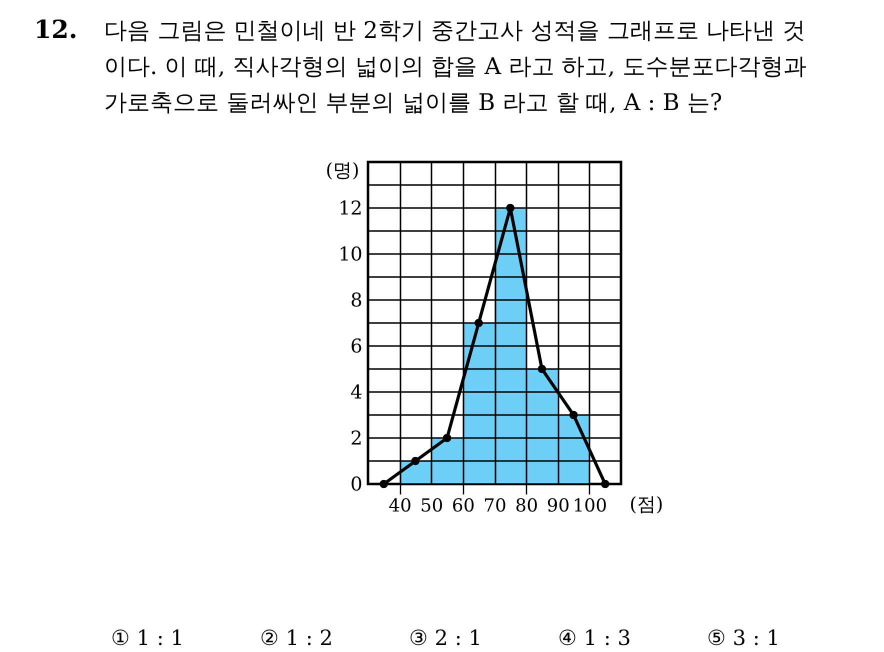 This screenshot has height=652, width=884. Describe the element at coordinates (432, 506) in the screenshot. I see `x-tick-label: 50` at that location.